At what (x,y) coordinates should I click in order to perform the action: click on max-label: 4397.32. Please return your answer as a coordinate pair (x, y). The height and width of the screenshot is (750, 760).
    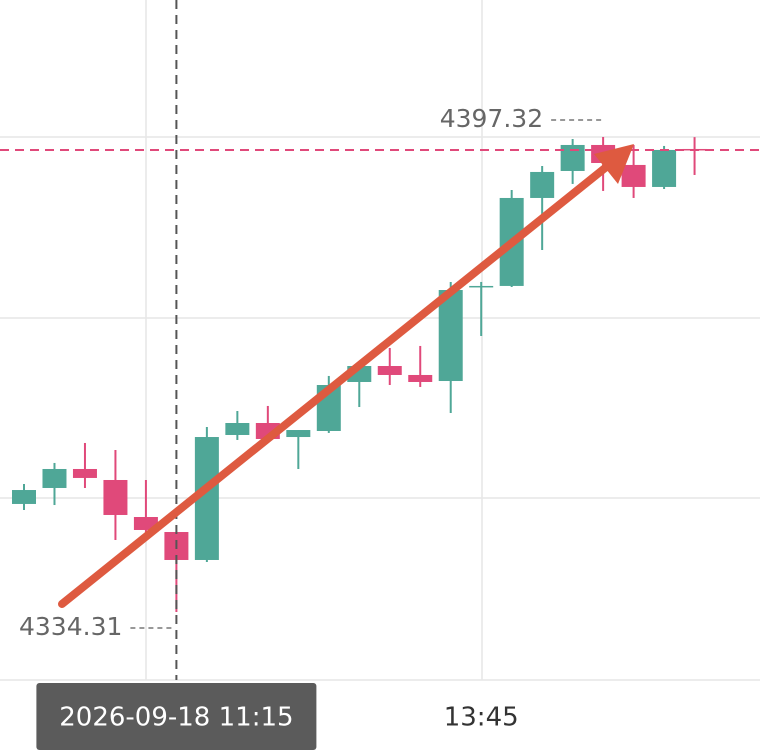
    Looking at the image, I should click on (491, 118).